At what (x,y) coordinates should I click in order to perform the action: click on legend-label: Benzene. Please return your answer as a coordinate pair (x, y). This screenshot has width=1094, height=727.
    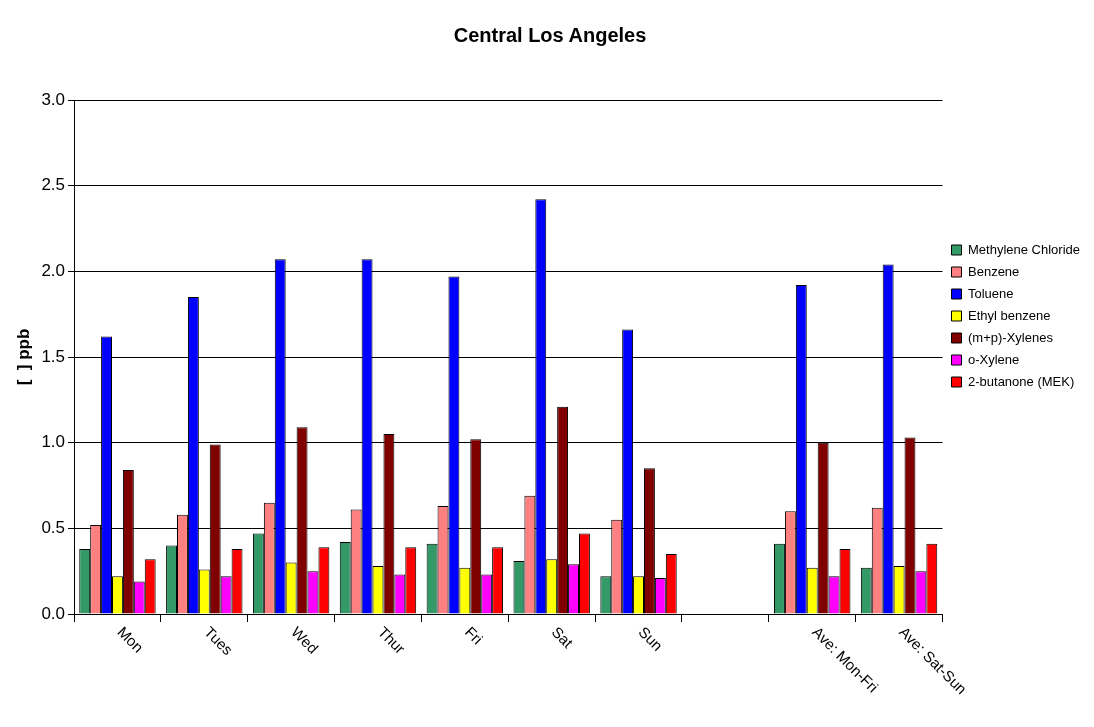
    Looking at the image, I should click on (994, 271).